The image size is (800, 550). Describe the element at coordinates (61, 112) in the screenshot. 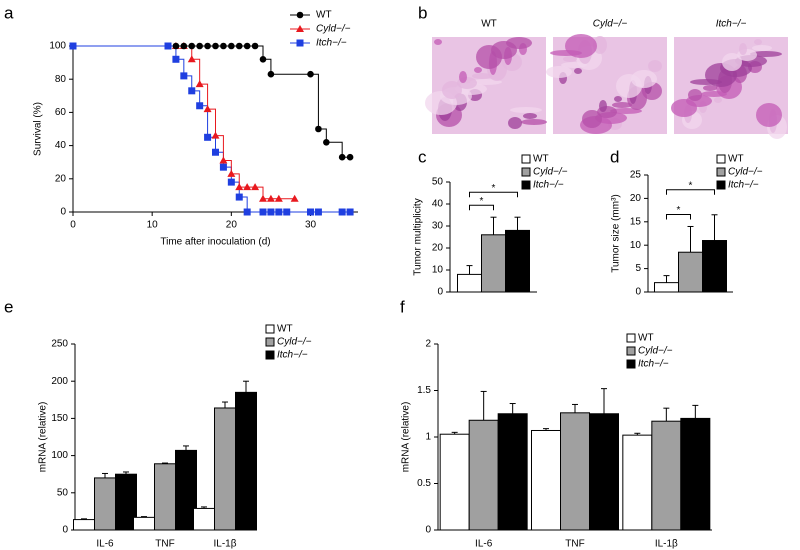

I see `y-tick-label: 60` at that location.